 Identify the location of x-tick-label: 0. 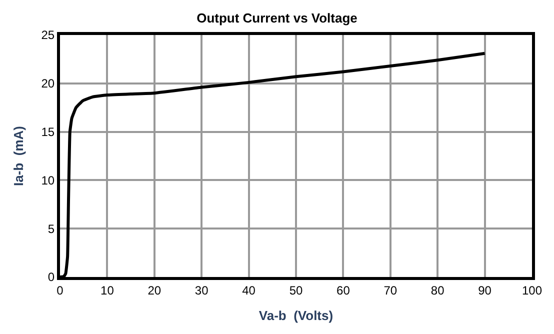
(60, 290).